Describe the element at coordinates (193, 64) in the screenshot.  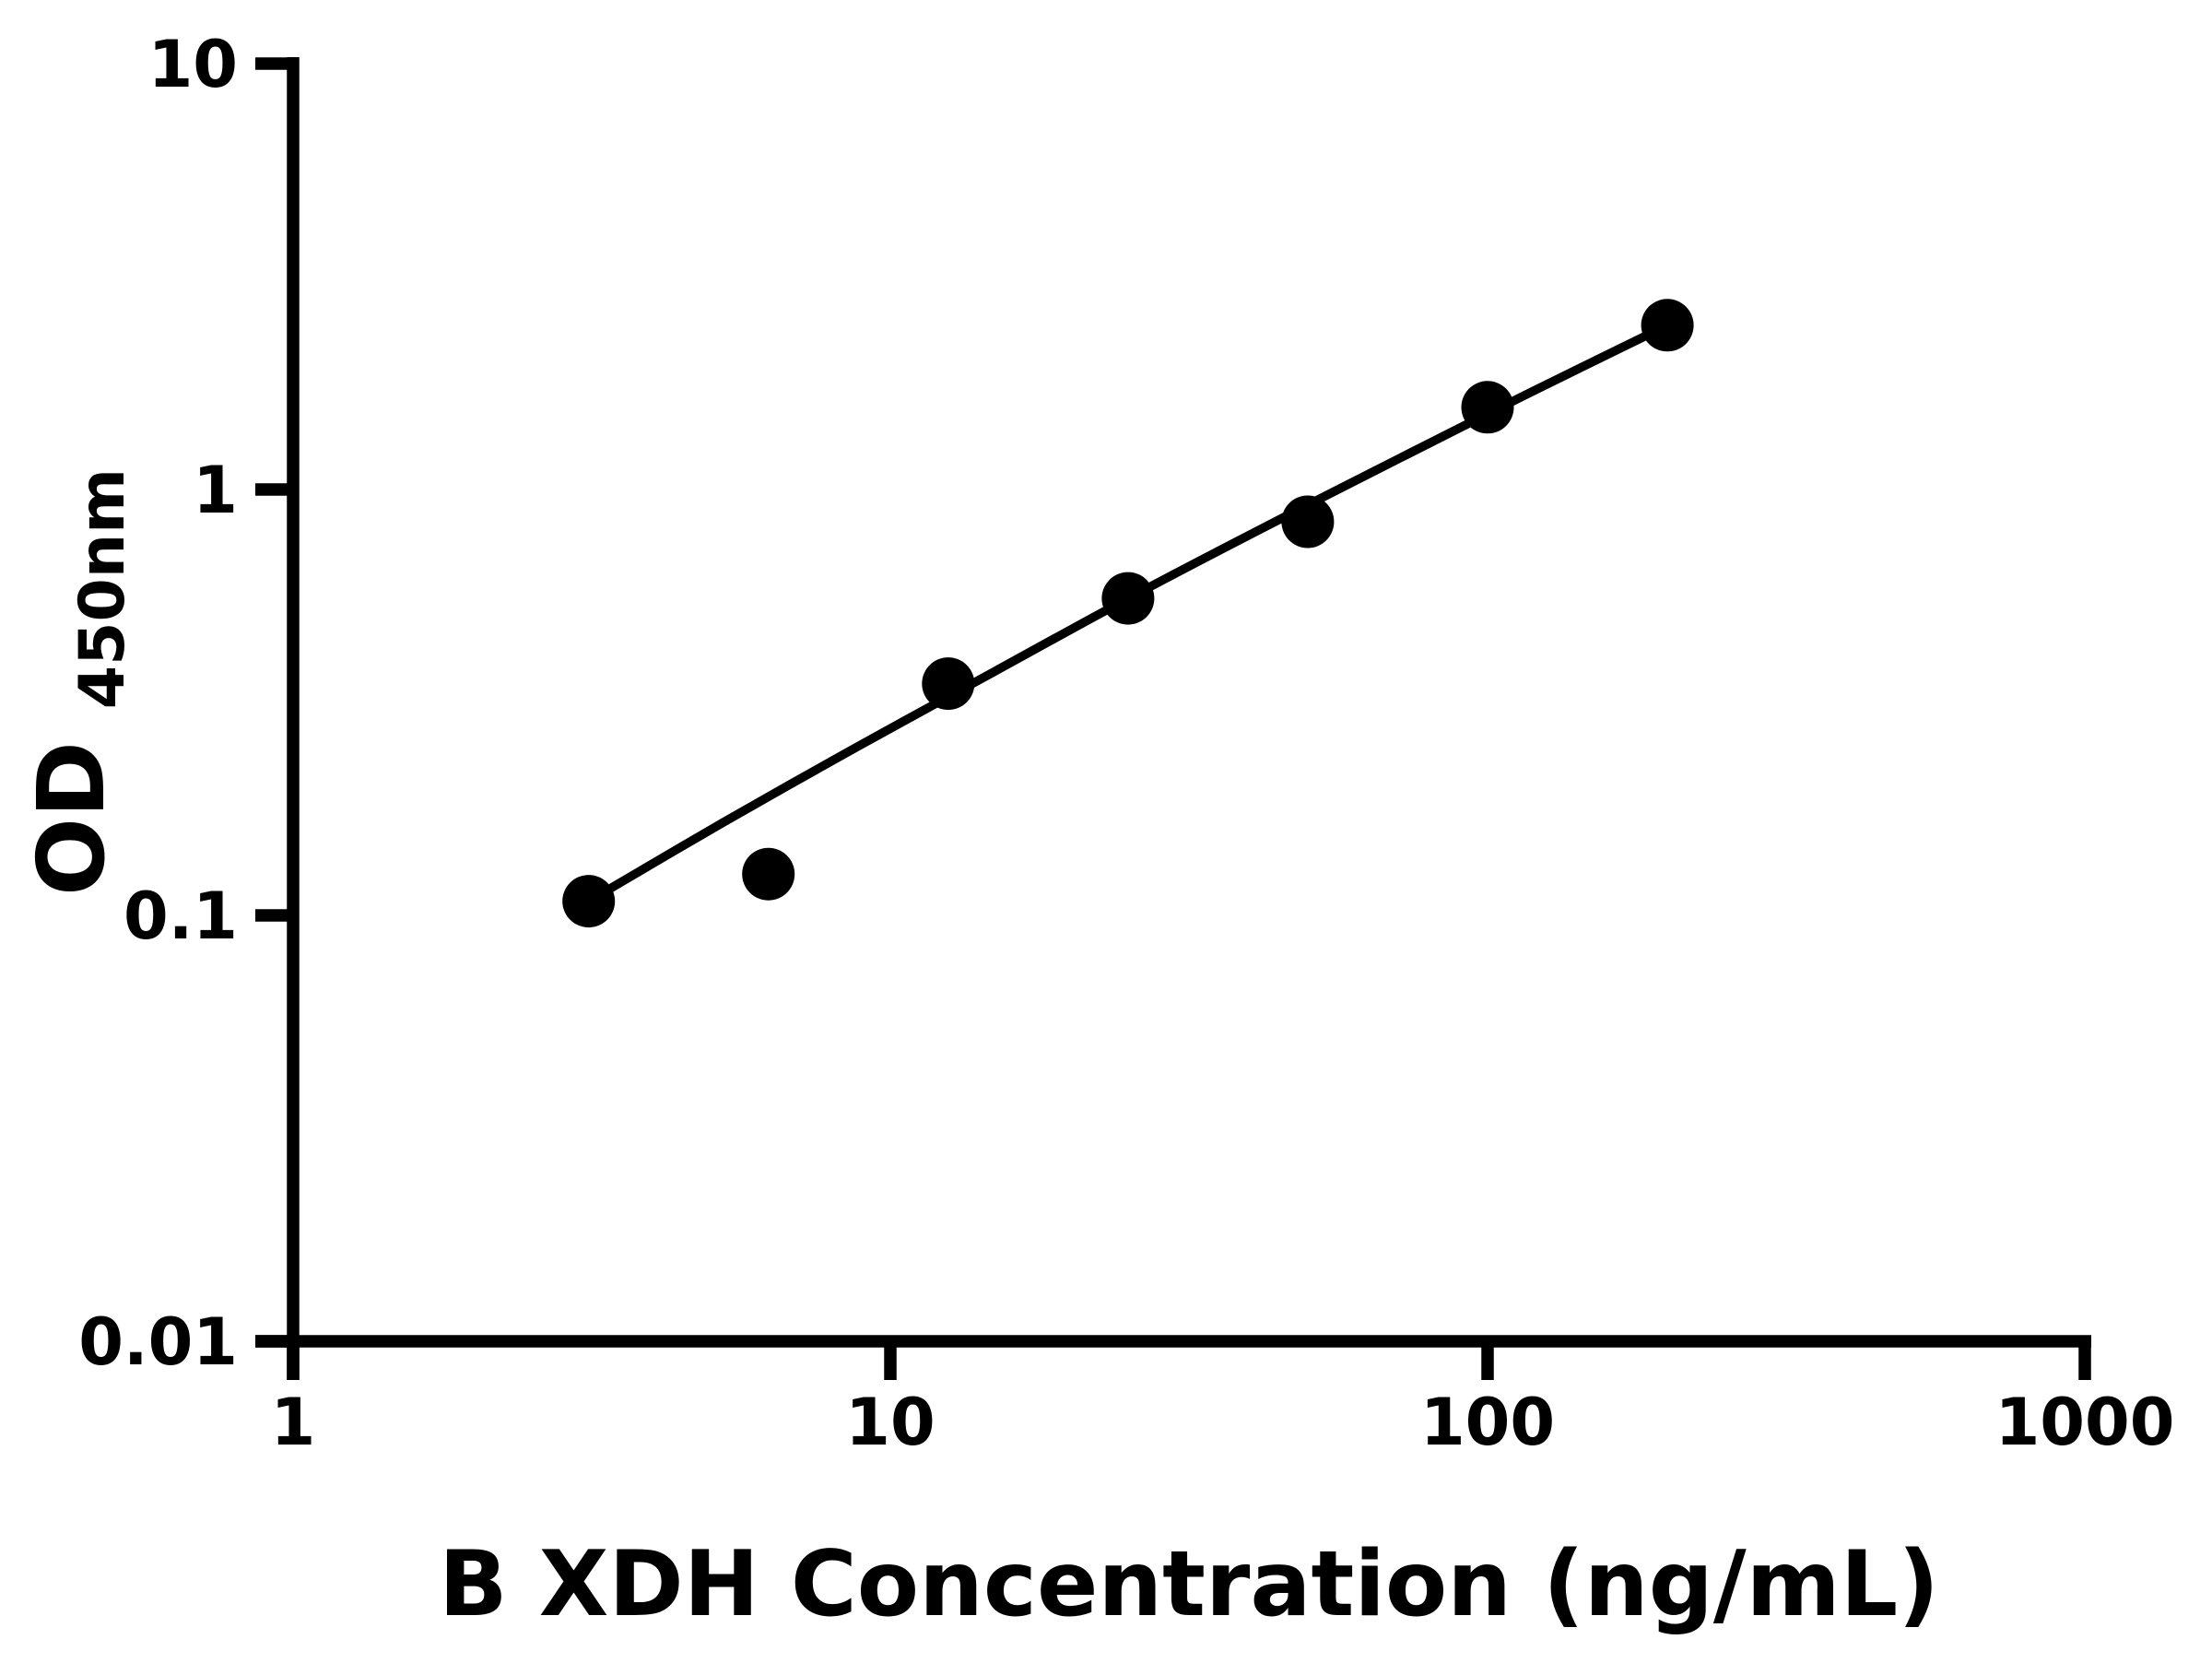
I see `y-tick-label: 10` at that location.